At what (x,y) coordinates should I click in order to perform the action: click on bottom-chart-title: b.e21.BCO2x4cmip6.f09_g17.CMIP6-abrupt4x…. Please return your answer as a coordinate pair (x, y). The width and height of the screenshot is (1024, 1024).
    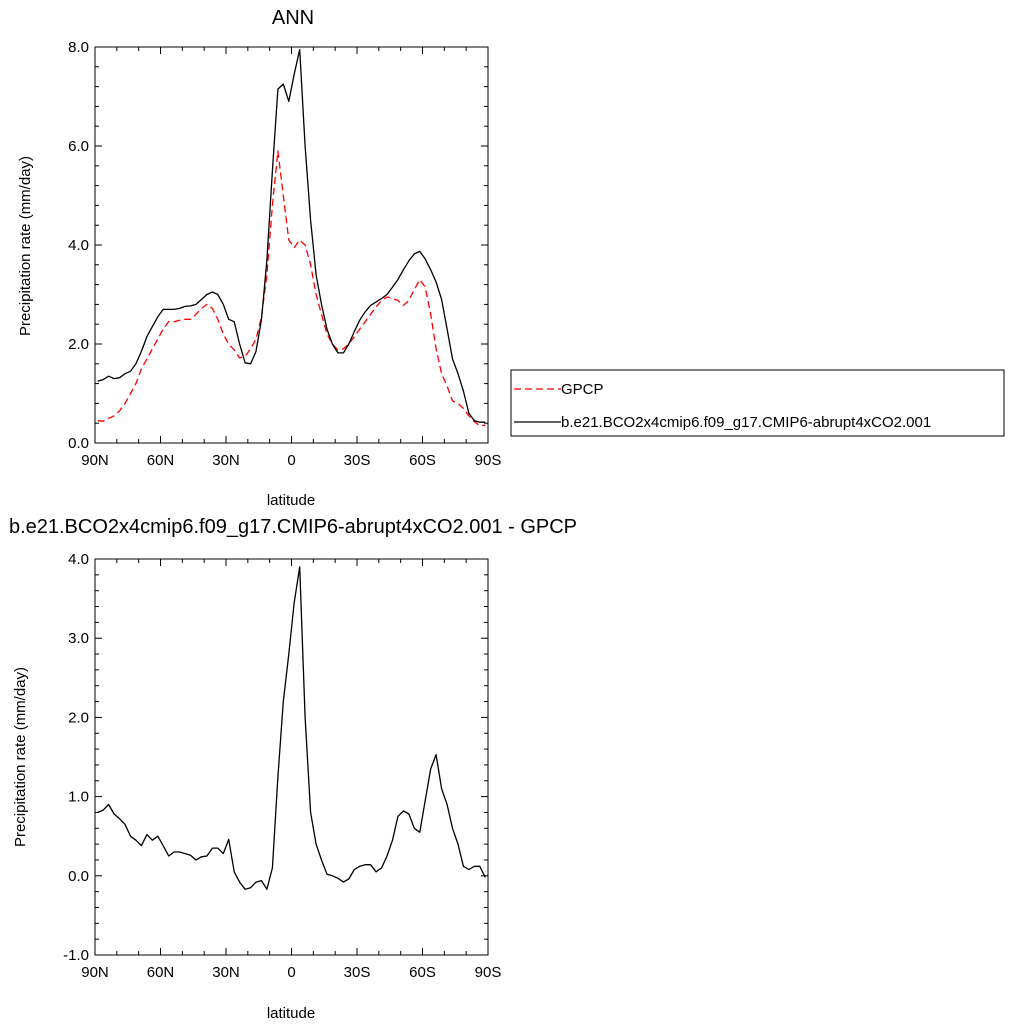
    Looking at the image, I should click on (293, 527).